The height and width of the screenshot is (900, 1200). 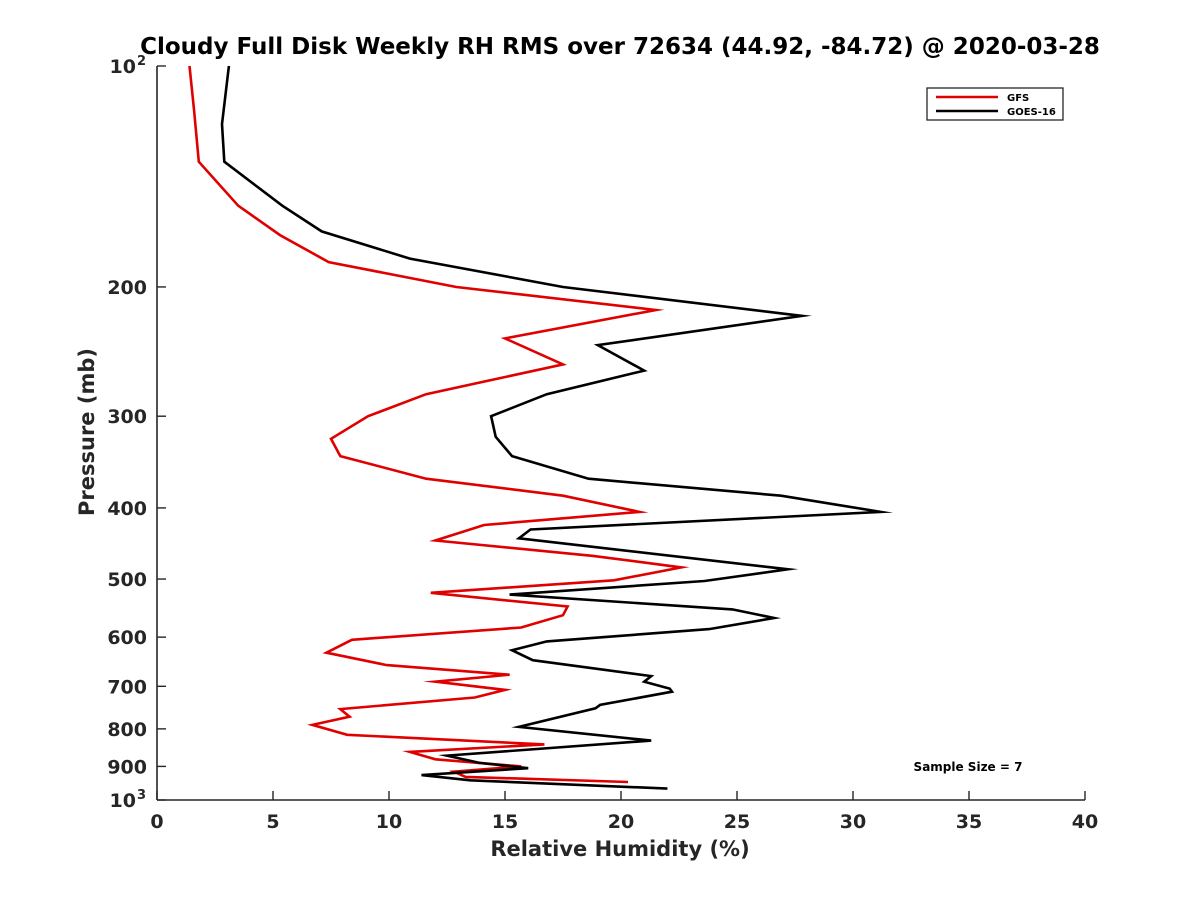 I want to click on y-tick-label: 500, so click(x=127, y=580).